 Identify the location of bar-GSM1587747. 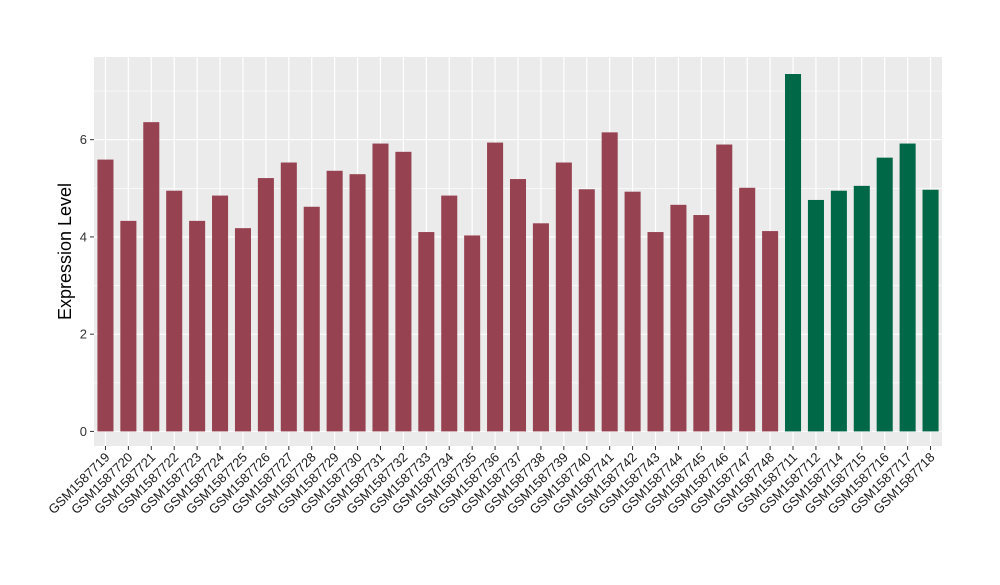
(747, 309).